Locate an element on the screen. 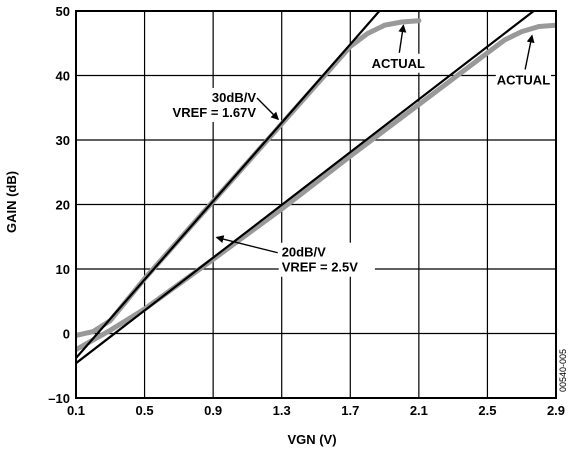  x-tick-label: 0.1 is located at coordinates (76, 410).